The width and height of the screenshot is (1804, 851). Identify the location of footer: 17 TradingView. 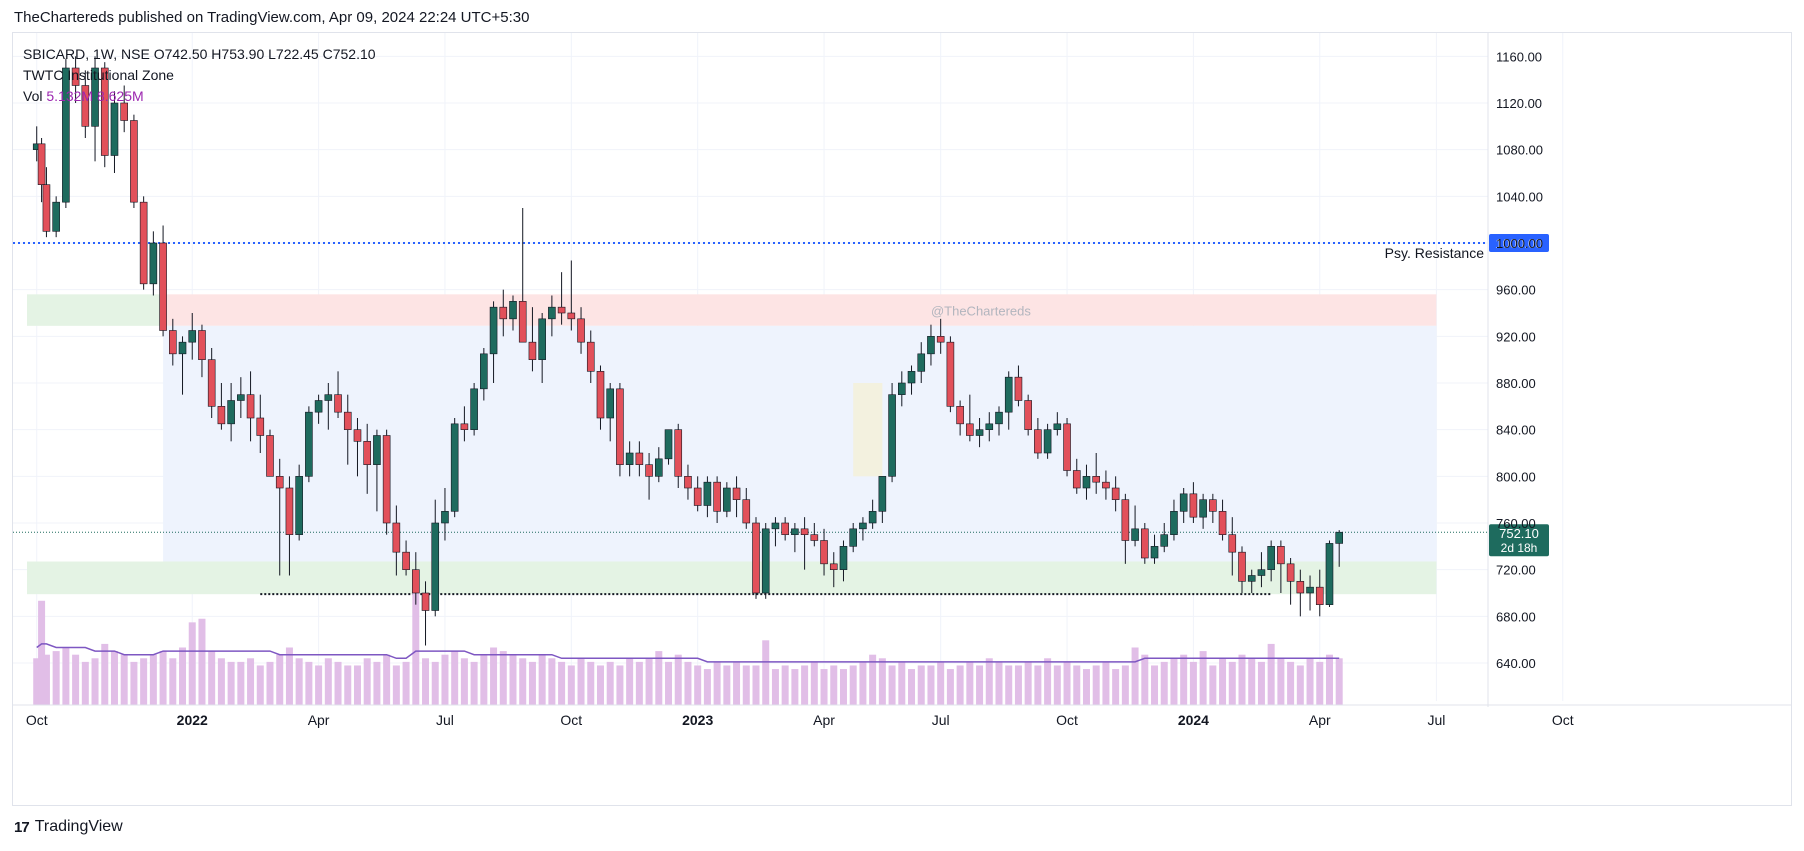
(68, 827).